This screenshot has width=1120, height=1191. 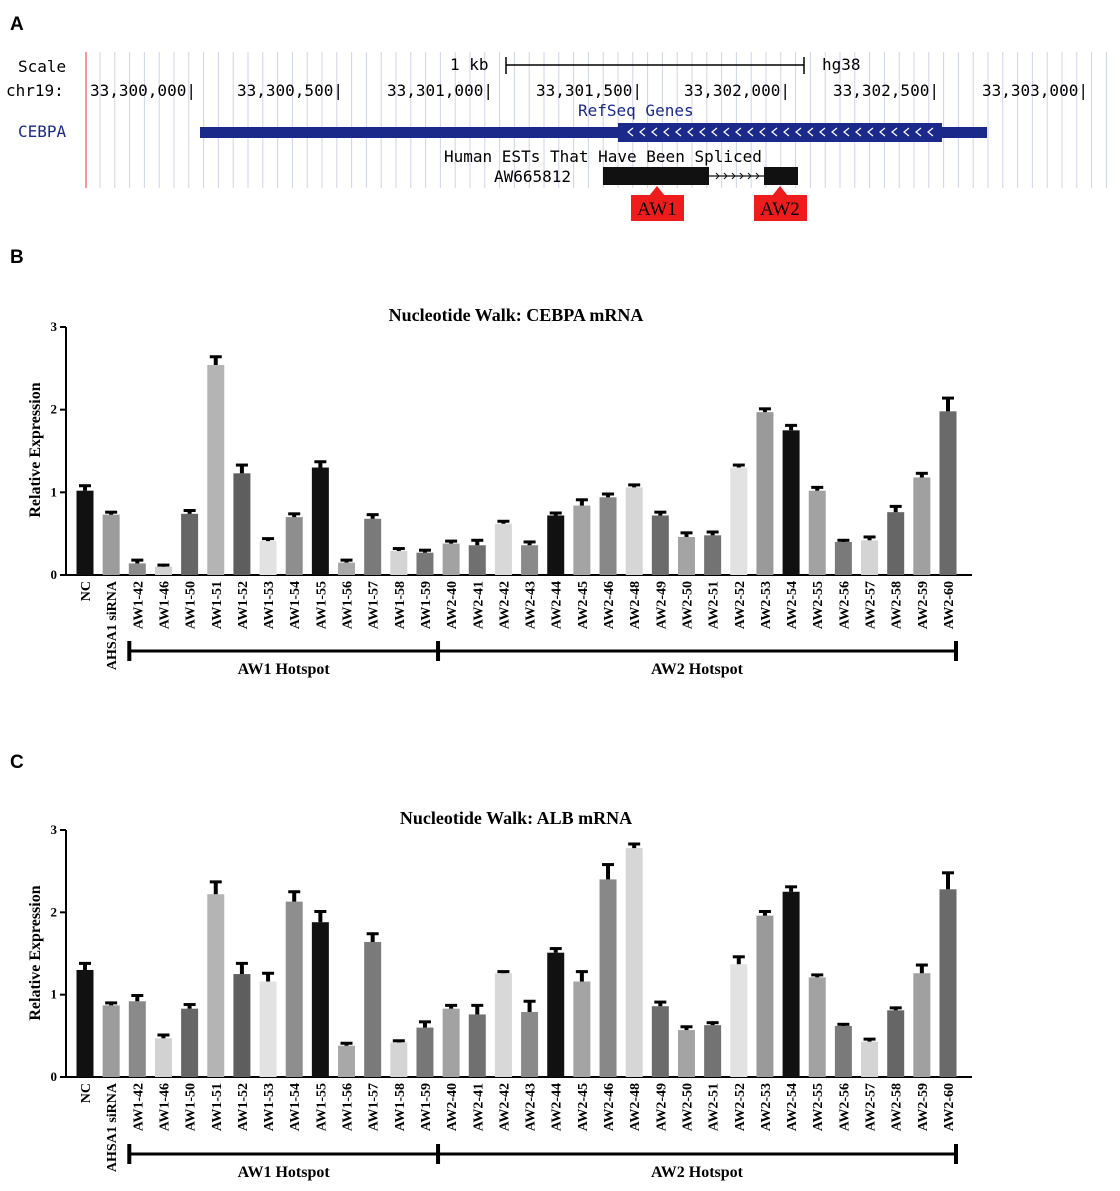 What do you see at coordinates (532, 176) in the screenshot?
I see `est-name-label: AW665812` at bounding box center [532, 176].